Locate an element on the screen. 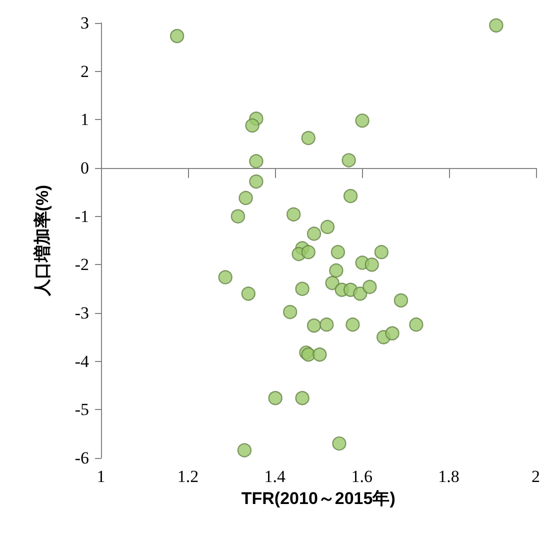 The height and width of the screenshot is (537, 551). y-tick-label: 3 is located at coordinates (84, 23).